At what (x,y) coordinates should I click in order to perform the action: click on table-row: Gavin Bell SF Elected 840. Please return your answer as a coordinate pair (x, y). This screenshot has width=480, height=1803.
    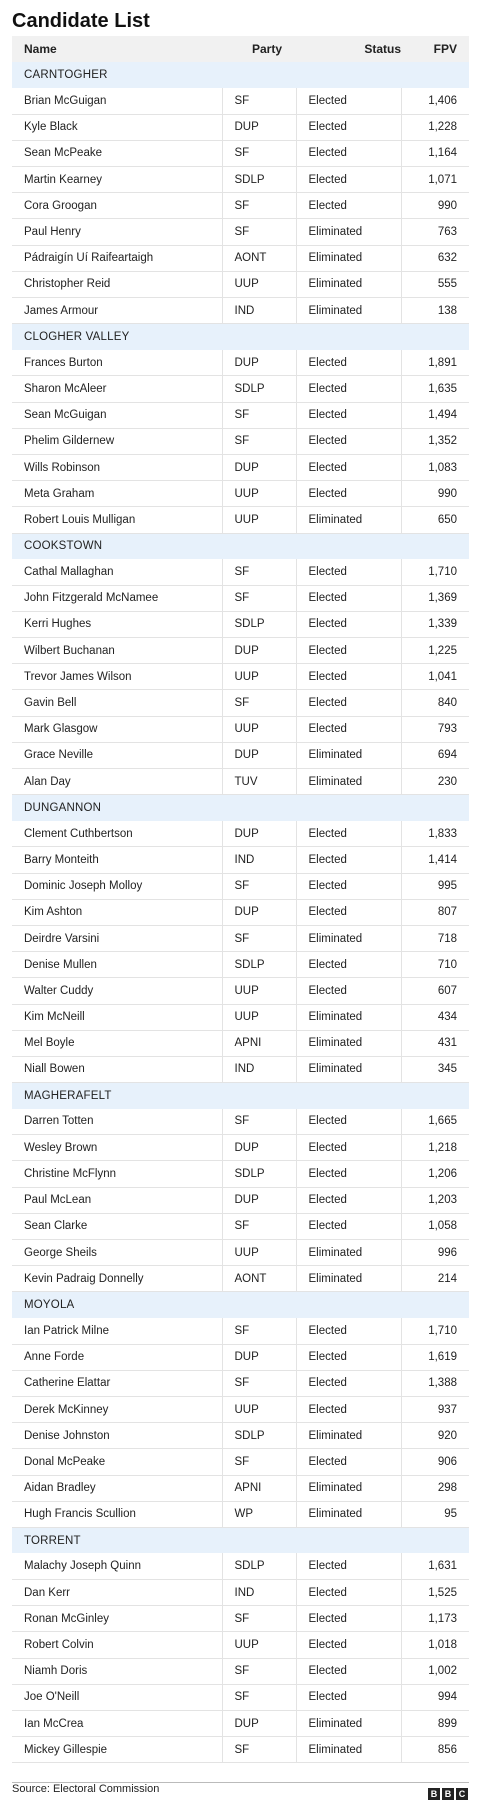
    Looking at the image, I should click on (240, 703).